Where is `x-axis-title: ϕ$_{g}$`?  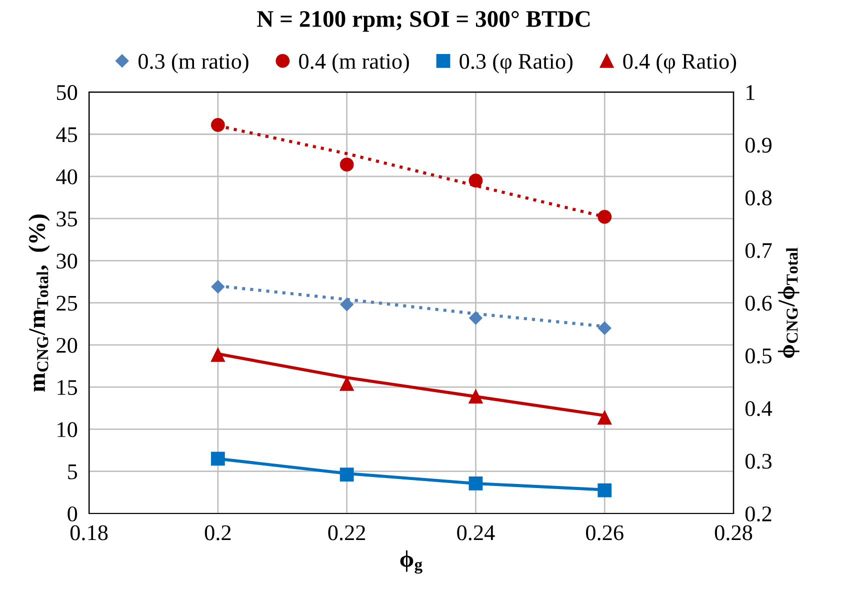 x-axis-title: ϕ$_{g}$ is located at coordinates (411, 562).